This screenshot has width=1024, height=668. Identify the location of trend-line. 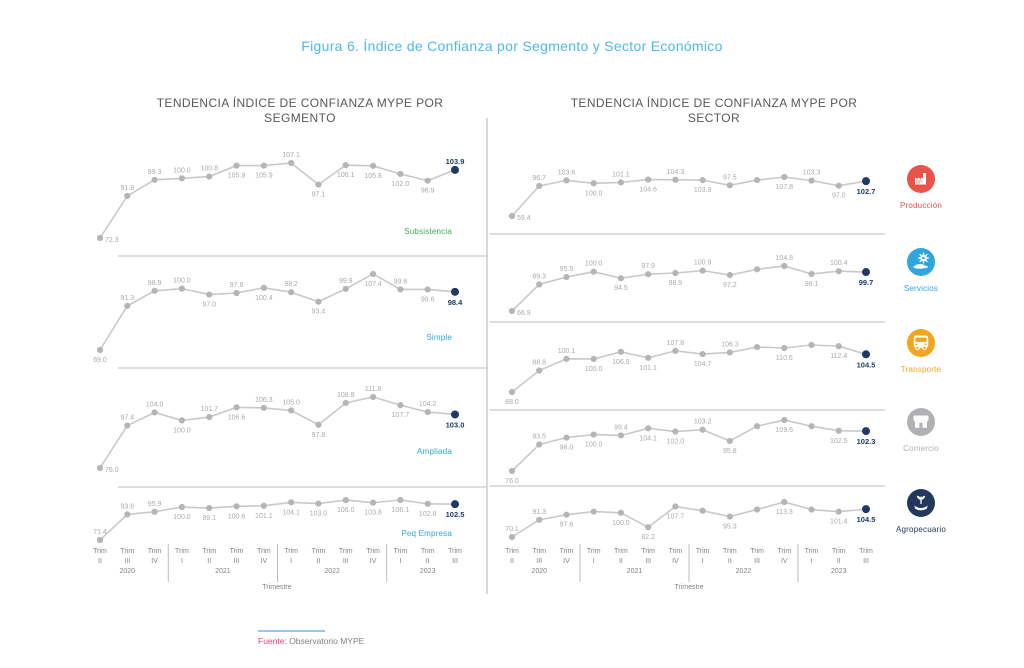
(689, 288).